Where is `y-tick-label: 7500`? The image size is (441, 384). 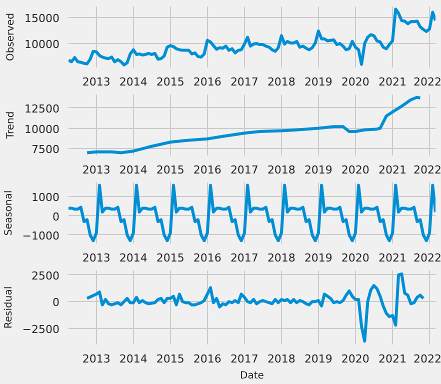 y-tick-label: 7500 is located at coordinates (46, 149).